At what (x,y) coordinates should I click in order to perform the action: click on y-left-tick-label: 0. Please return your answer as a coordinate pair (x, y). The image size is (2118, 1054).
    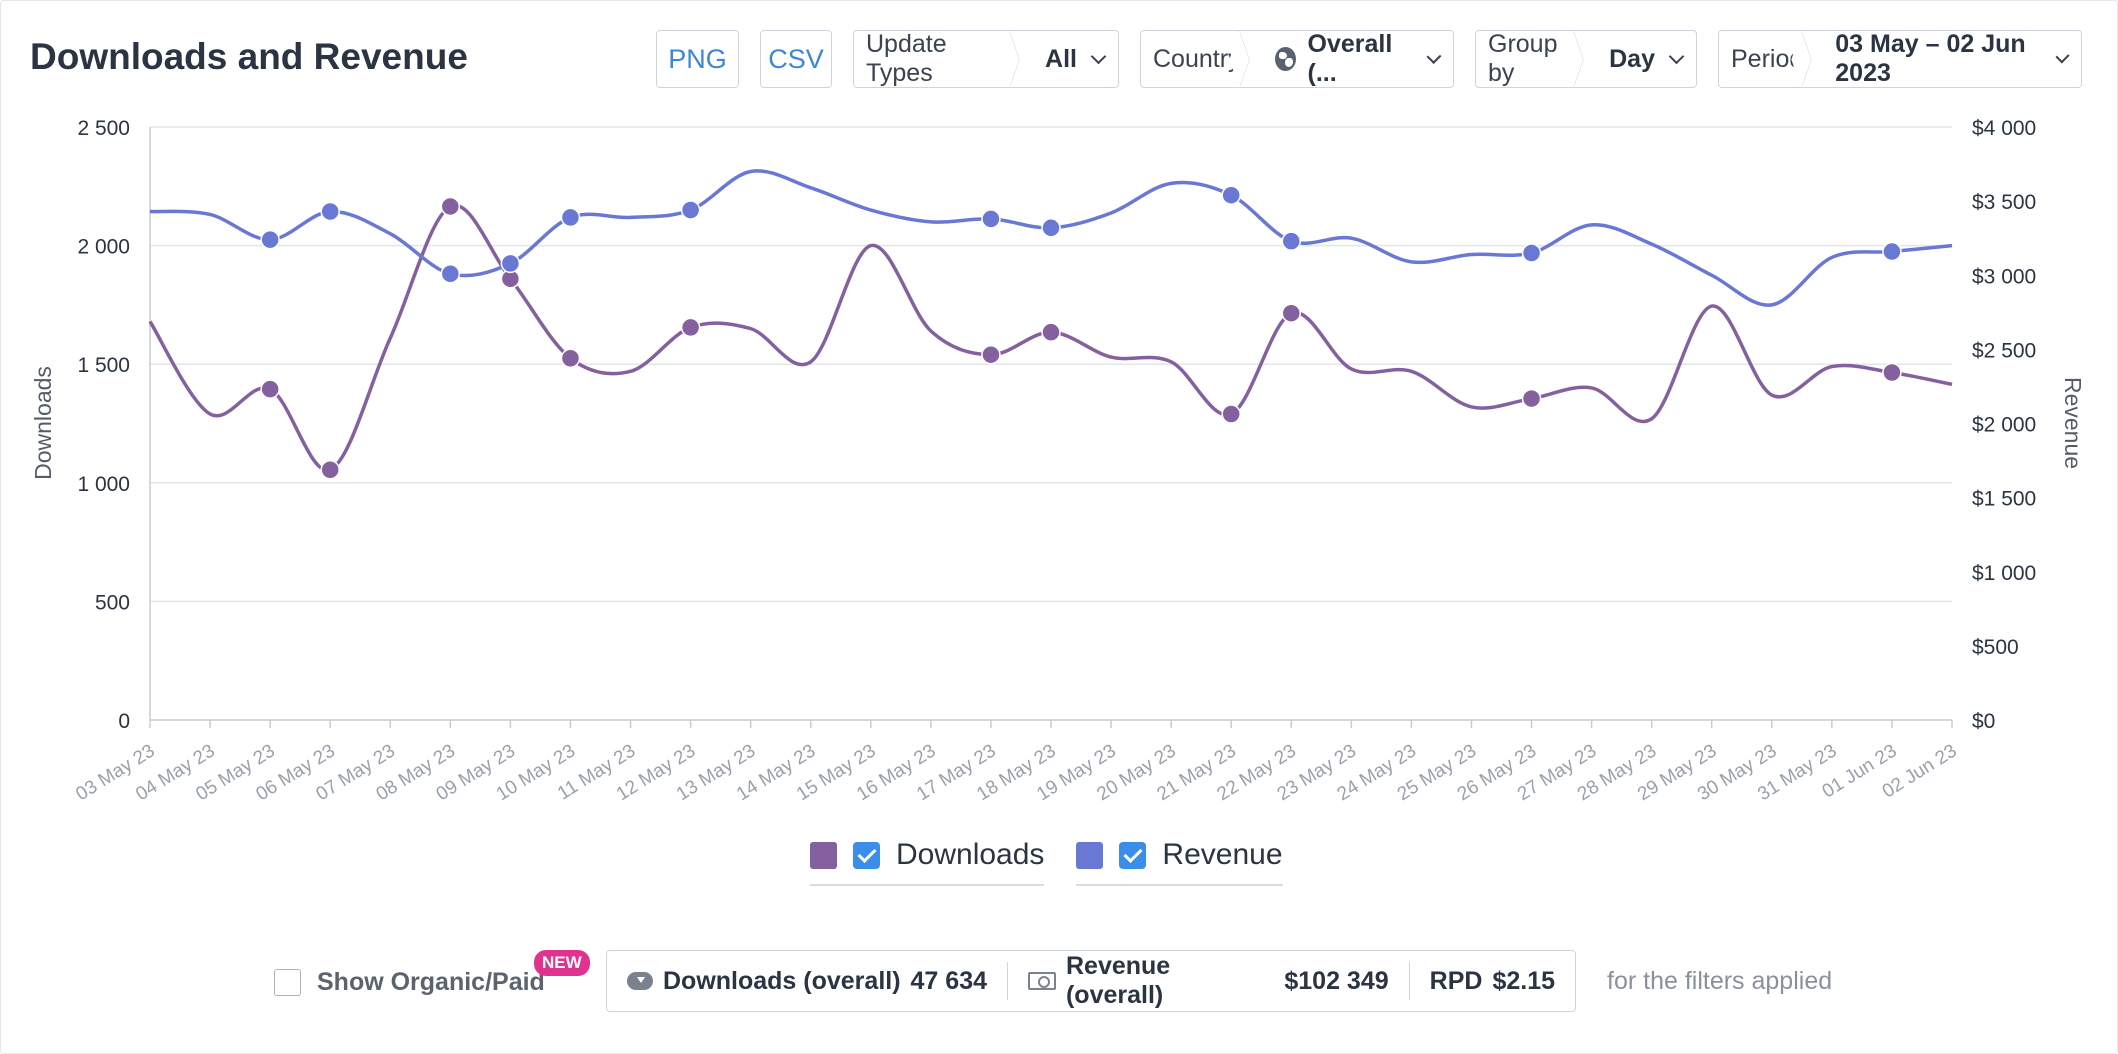
    Looking at the image, I should click on (124, 721).